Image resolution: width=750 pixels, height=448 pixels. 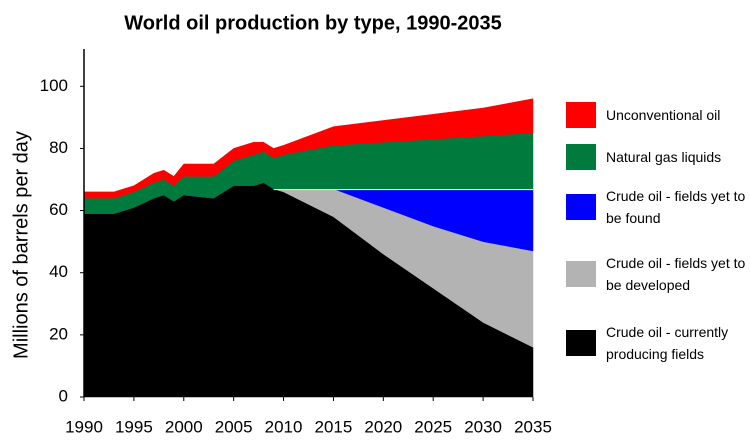 What do you see at coordinates (58, 147) in the screenshot?
I see `y-tick-label: 80` at bounding box center [58, 147].